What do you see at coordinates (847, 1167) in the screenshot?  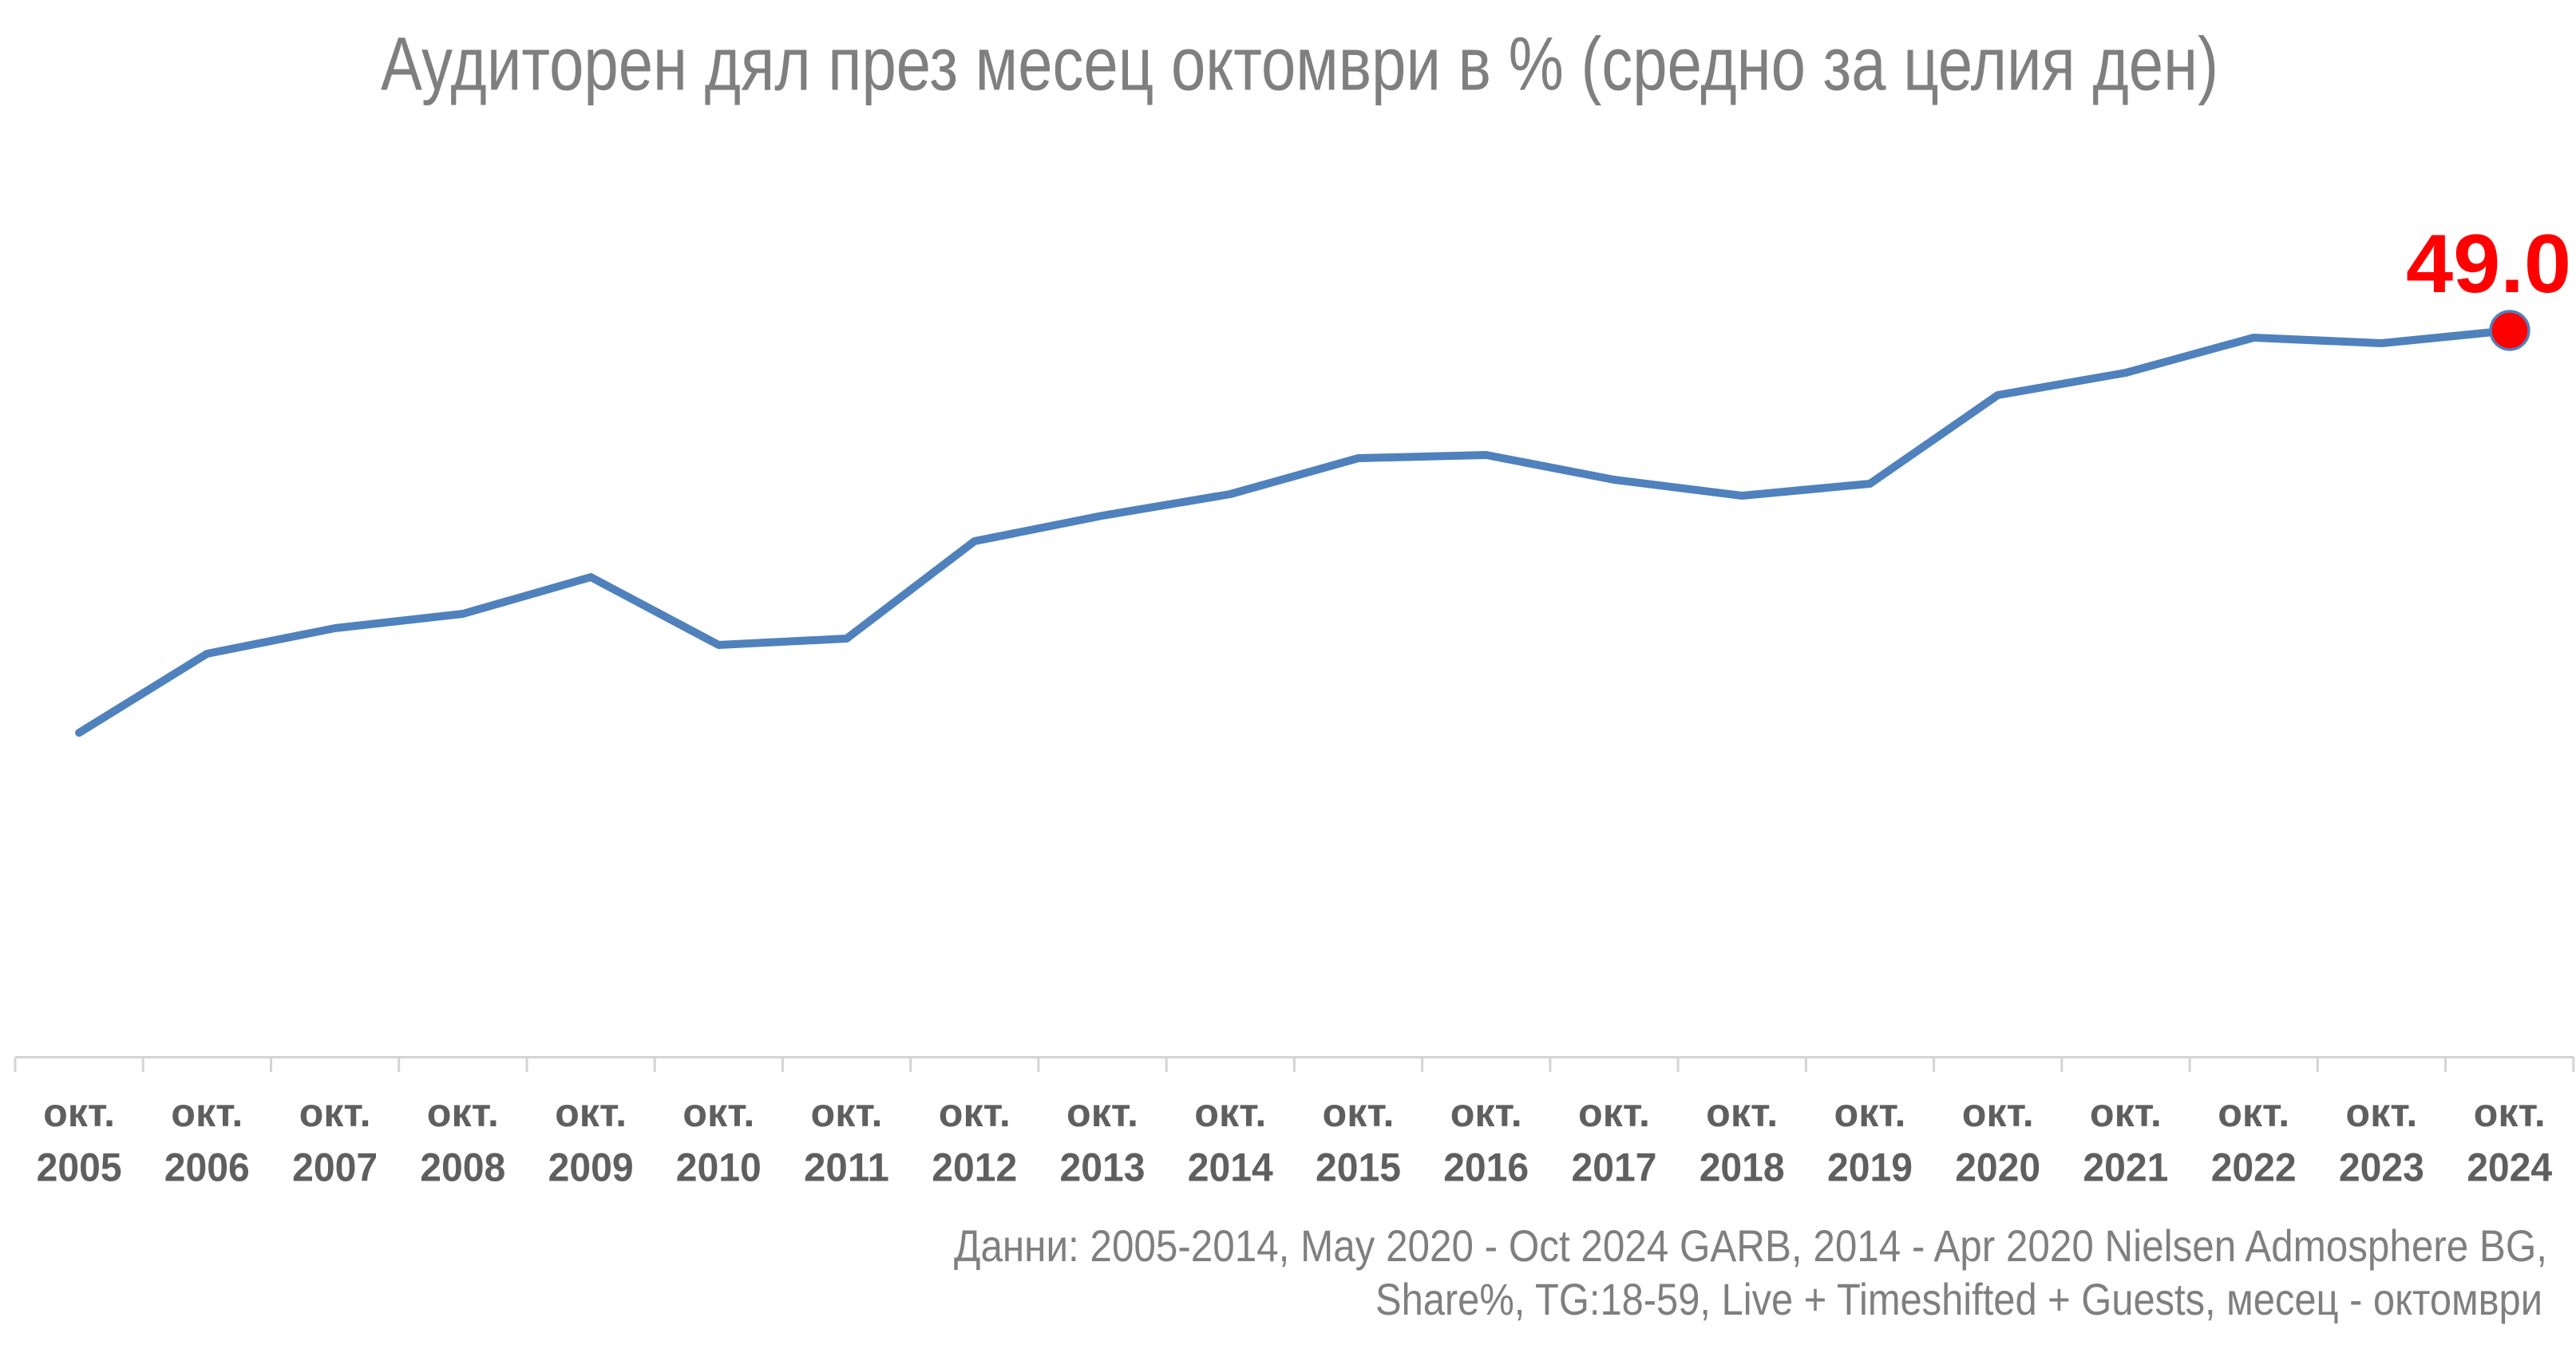 I see `svg-text: 2011` at bounding box center [847, 1167].